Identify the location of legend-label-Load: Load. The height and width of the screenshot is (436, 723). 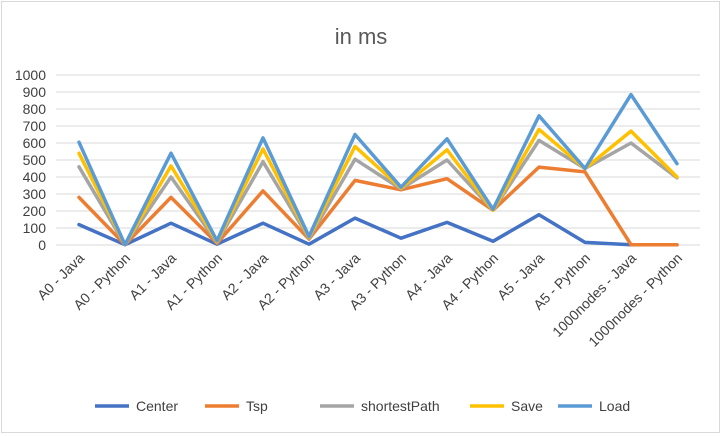
(614, 406).